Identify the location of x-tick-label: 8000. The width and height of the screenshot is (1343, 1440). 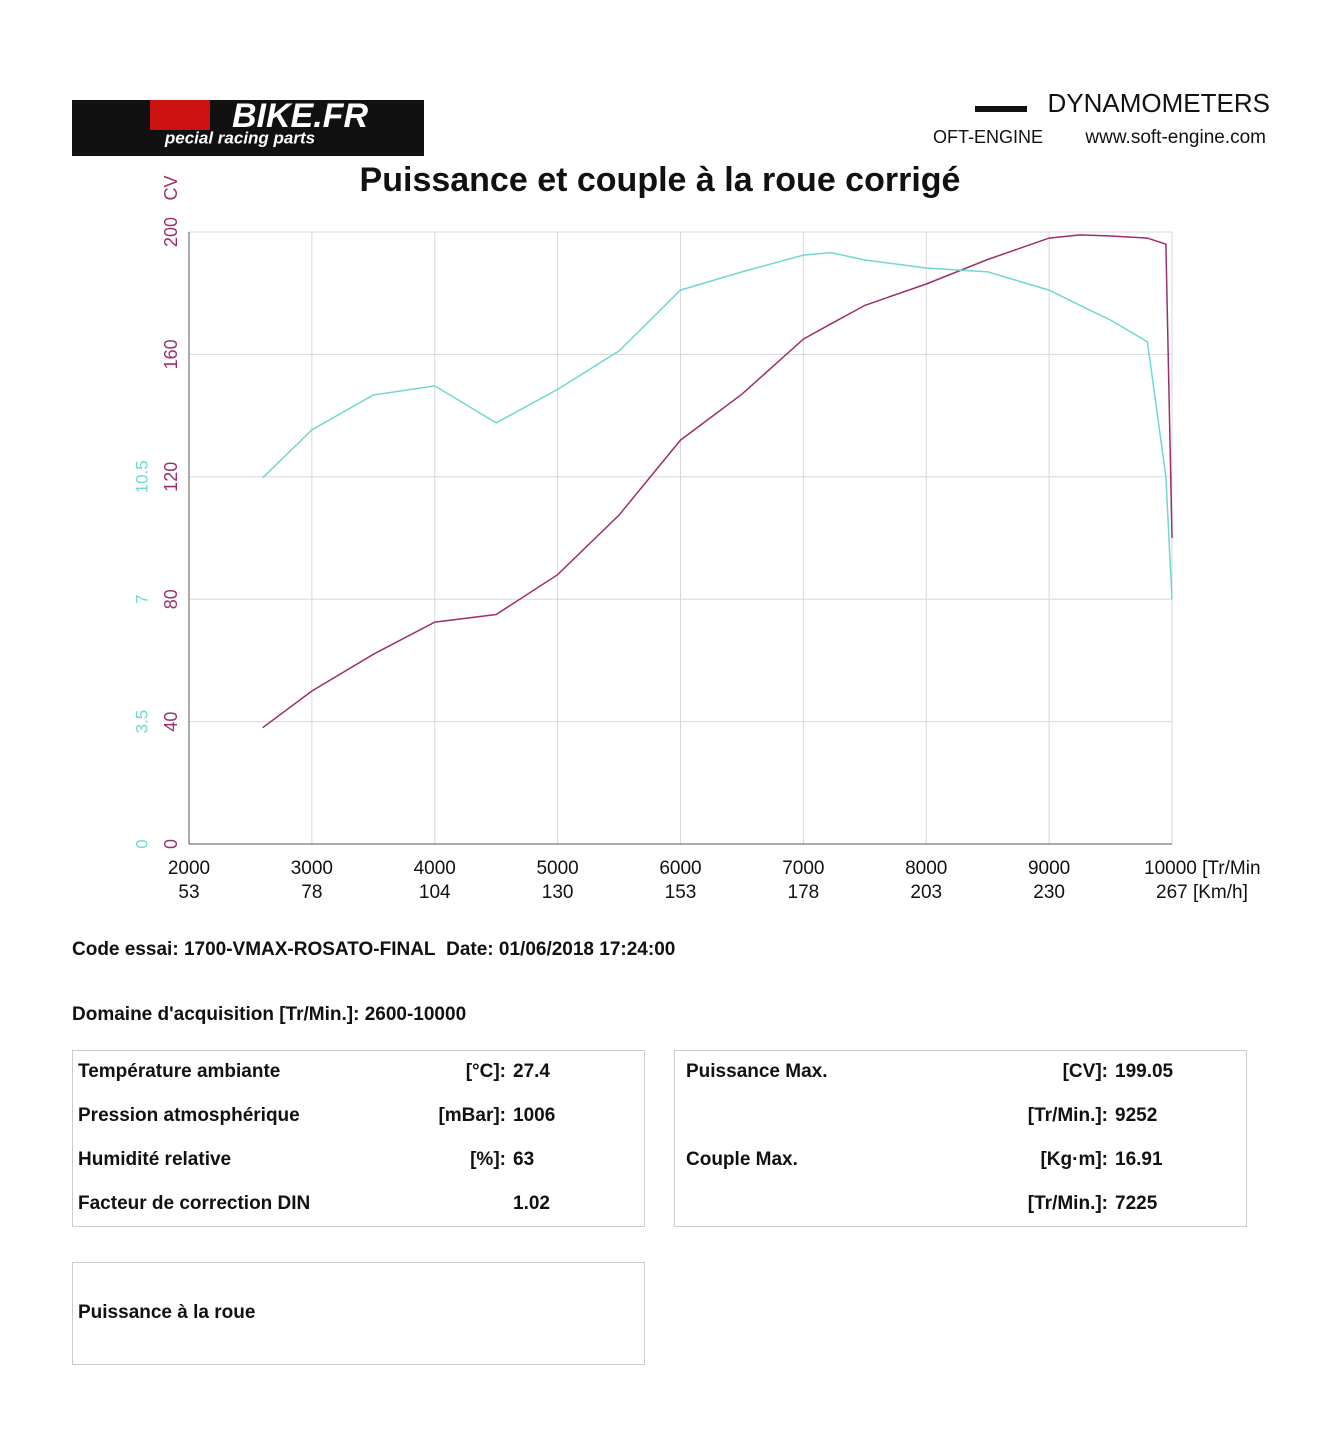
(926, 868).